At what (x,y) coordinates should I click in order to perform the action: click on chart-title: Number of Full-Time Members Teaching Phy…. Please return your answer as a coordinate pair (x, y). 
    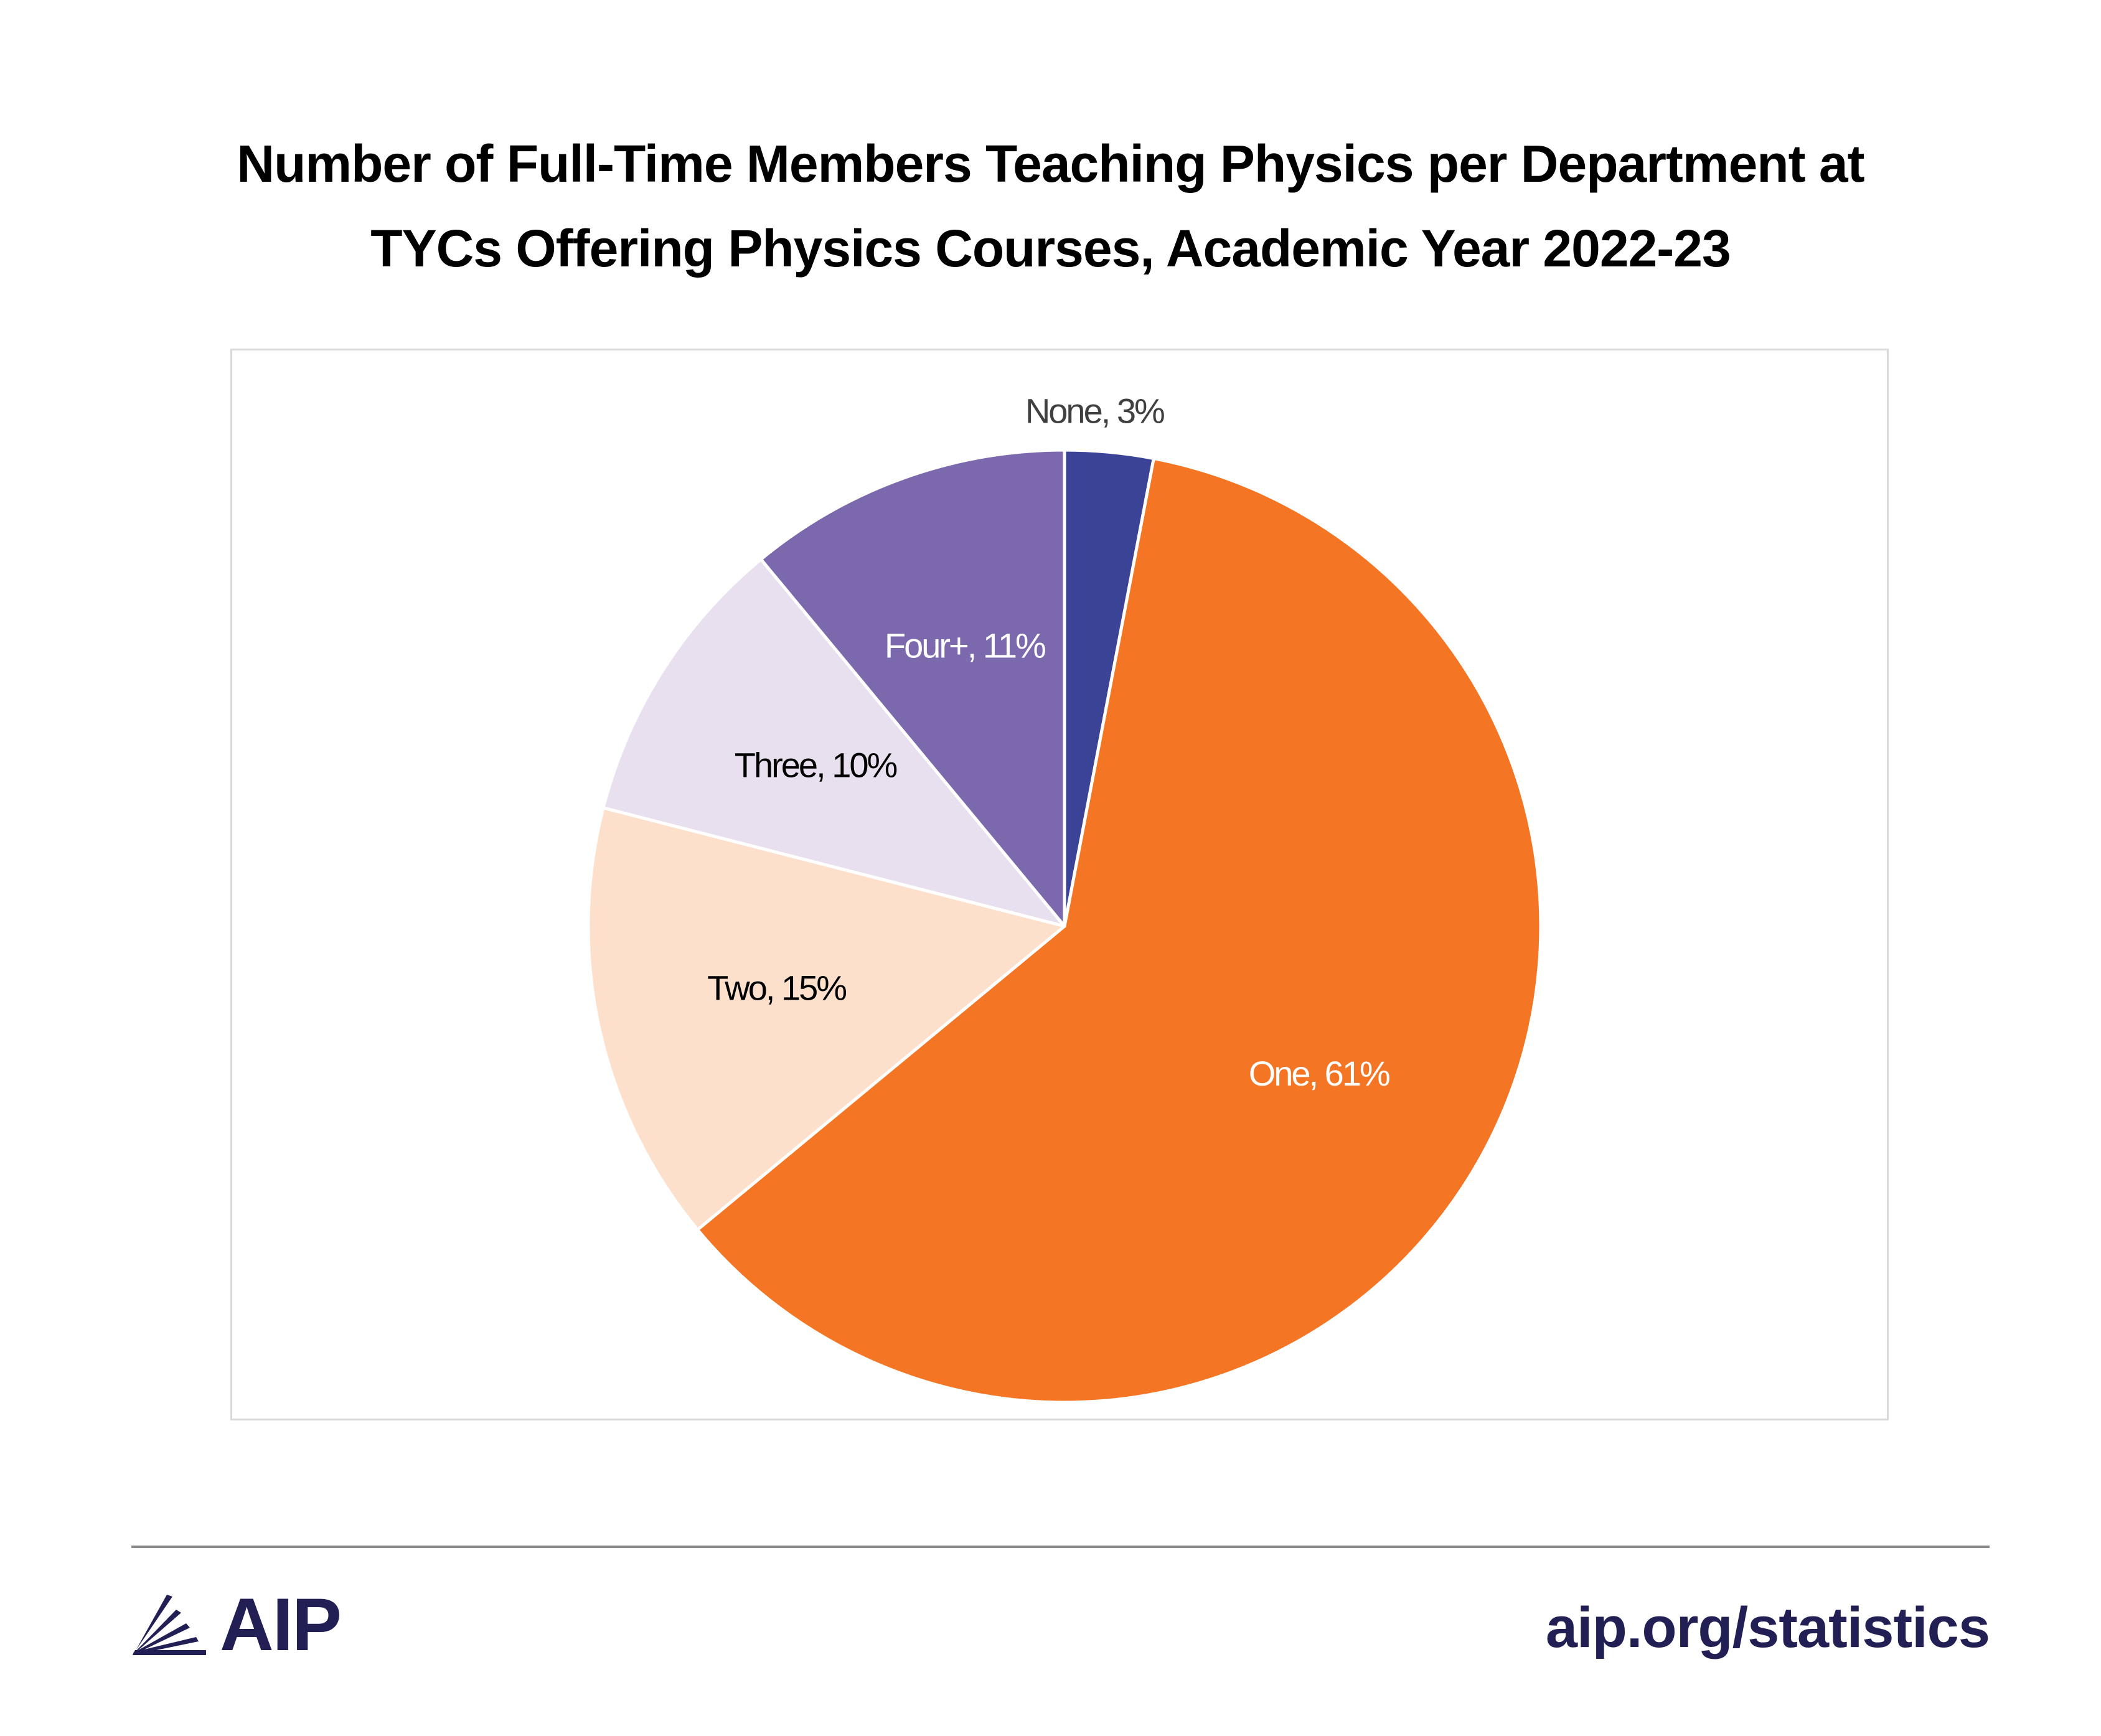
    Looking at the image, I should click on (1050, 206).